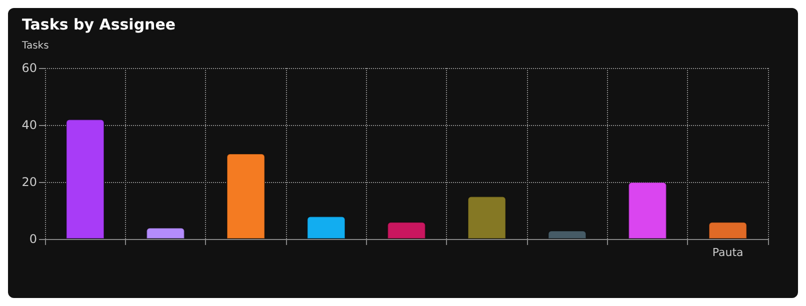  Describe the element at coordinates (728, 252) in the screenshot. I see `x-tick-label: Pauta` at that location.